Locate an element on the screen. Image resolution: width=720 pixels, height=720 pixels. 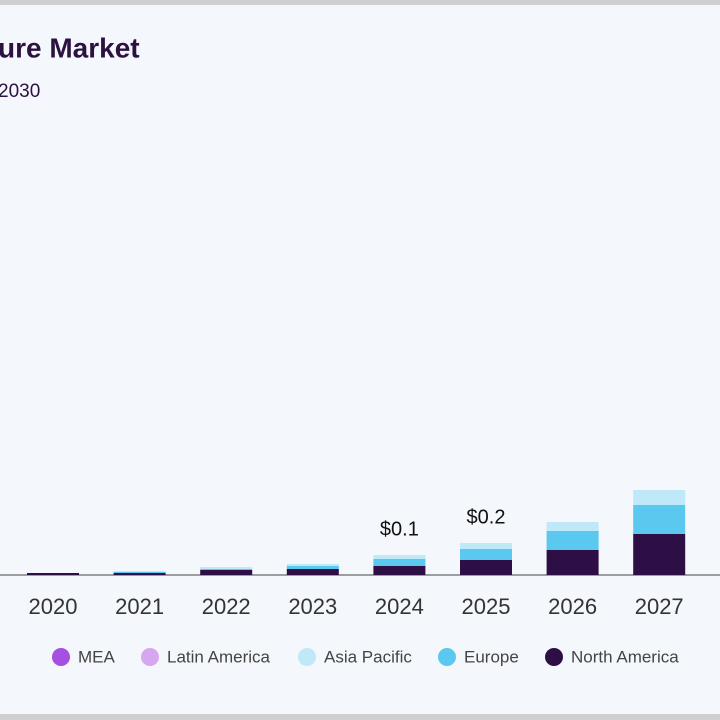
total-label: $0.2 is located at coordinates (486, 517).